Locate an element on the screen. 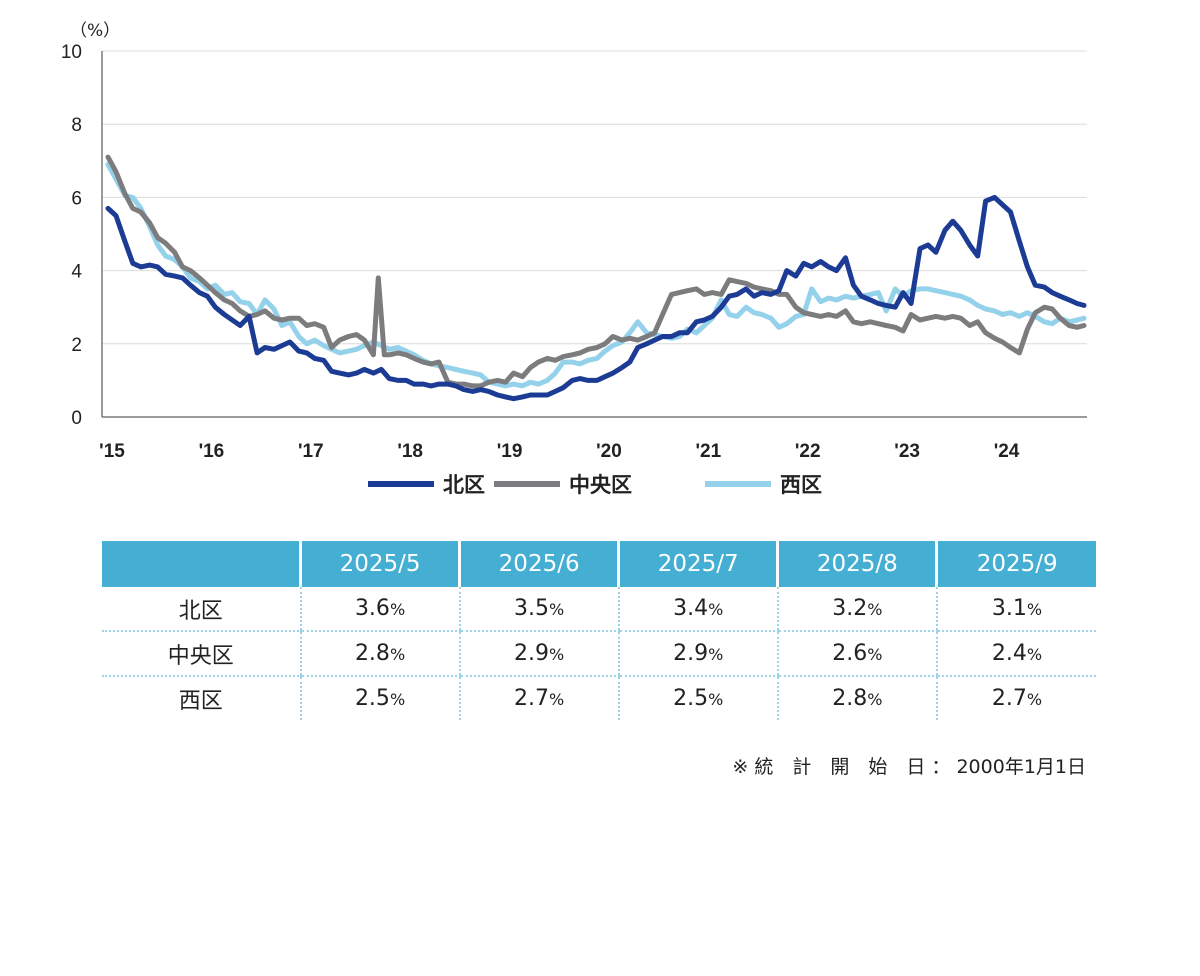 Image resolution: width=1200 pixels, height=976 pixels. y-tick-label: 4 is located at coordinates (76, 272).